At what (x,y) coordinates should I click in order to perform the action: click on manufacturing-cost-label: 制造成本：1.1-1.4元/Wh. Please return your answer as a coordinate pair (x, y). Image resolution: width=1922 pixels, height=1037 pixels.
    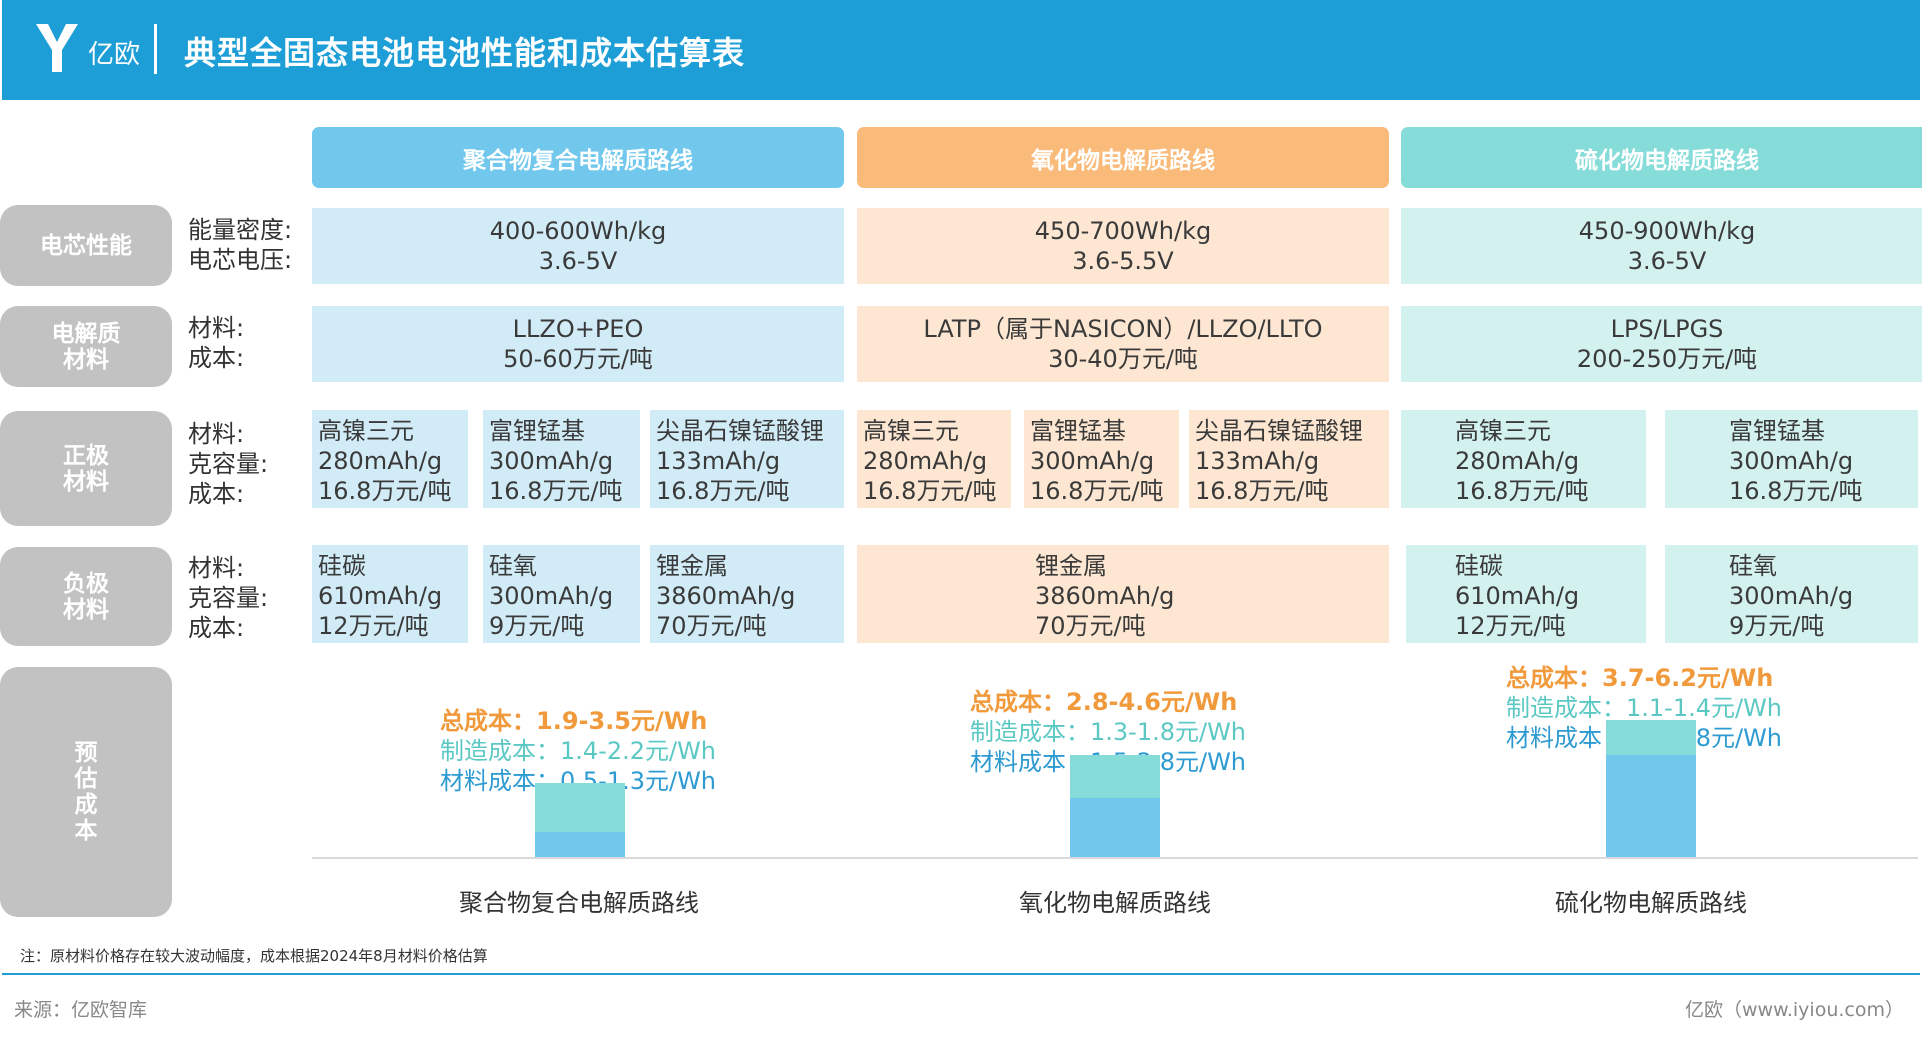
    Looking at the image, I should click on (1644, 708).